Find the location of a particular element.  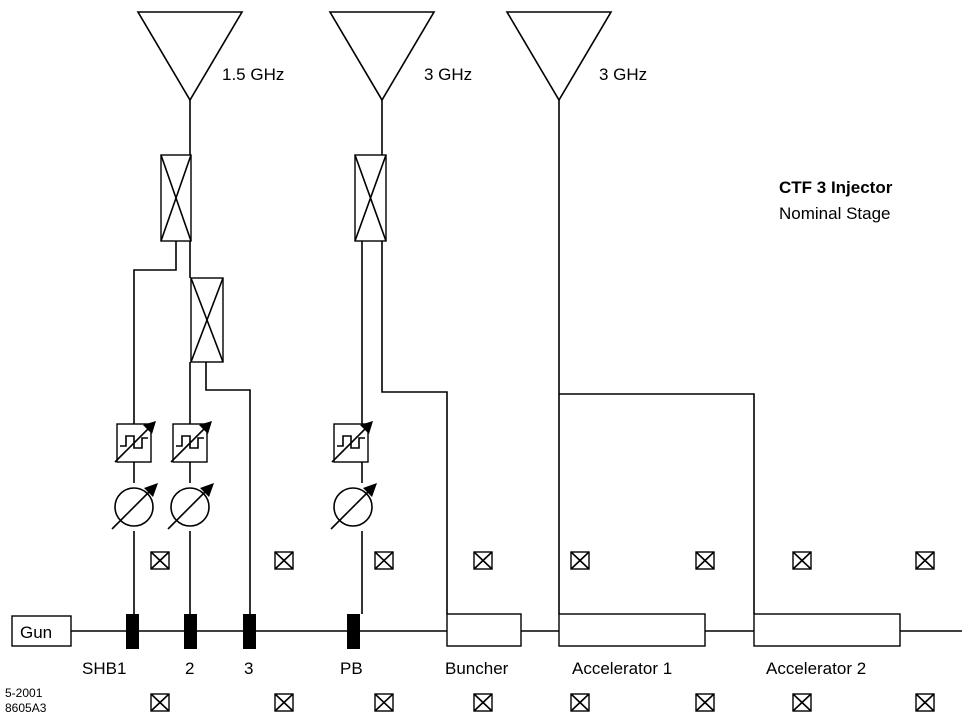

diagram-subtitle: Nominal Stage is located at coordinates (835, 213).